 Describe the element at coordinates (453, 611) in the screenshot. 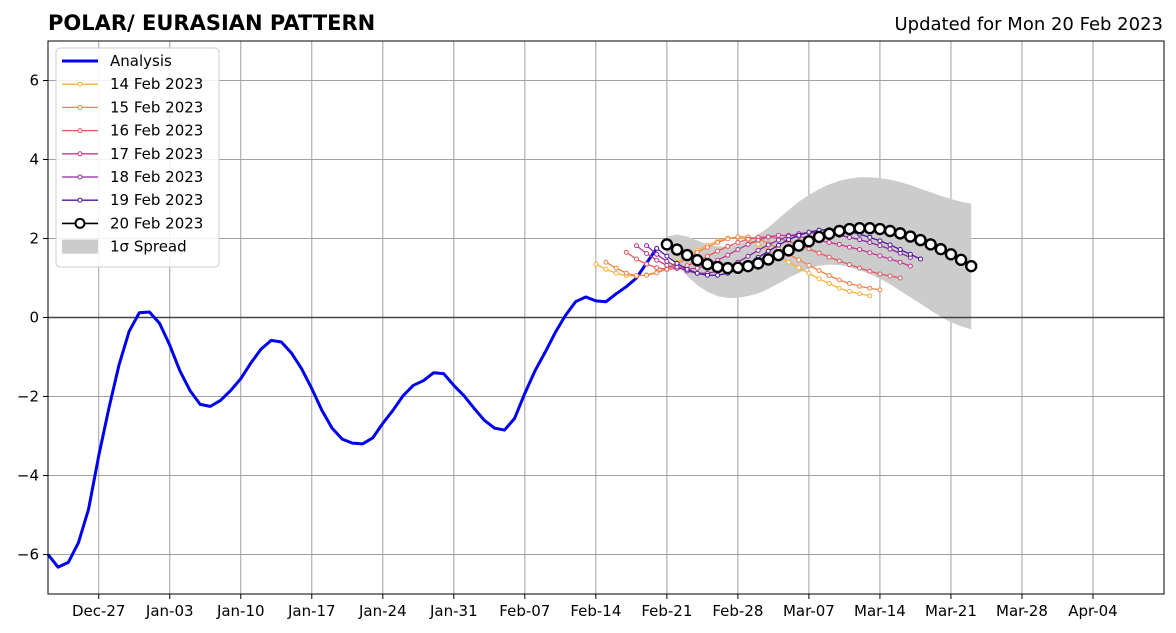

I see `x-tick-label: Jan-31` at that location.